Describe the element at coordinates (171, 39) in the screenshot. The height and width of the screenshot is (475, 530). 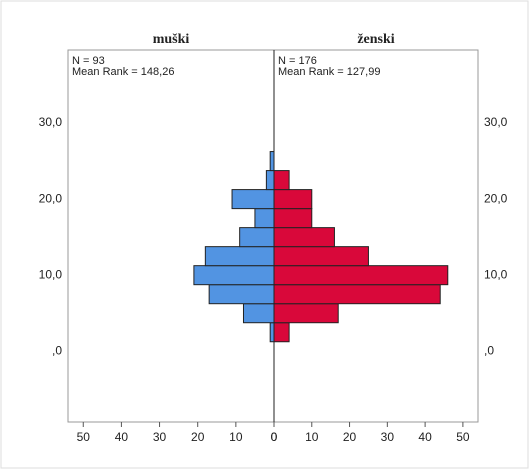
I see `panel-title: muški` at that location.